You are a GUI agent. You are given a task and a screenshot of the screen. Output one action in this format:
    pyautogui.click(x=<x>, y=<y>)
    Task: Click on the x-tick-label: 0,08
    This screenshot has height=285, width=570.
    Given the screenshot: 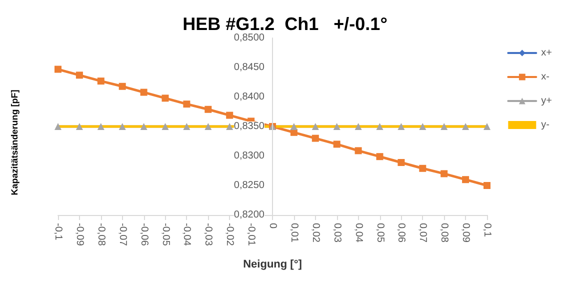 What is the action you would take?
    pyautogui.click(x=444, y=233)
    